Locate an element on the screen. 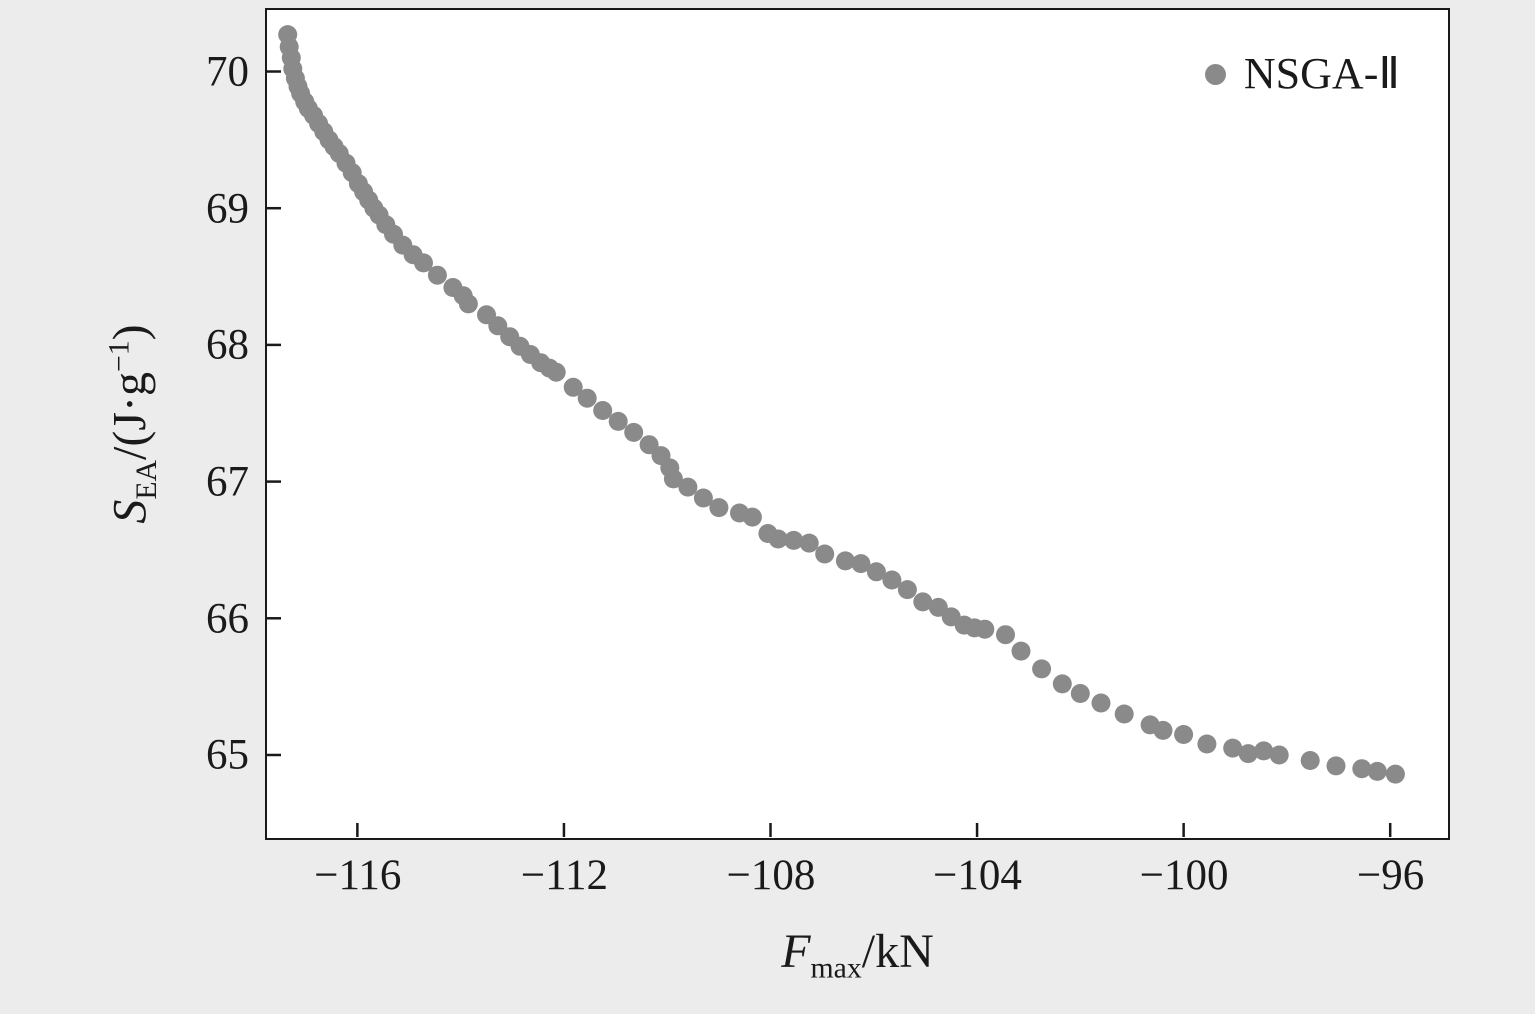 The height and width of the screenshot is (1014, 1535). x-tick-label: −108 is located at coordinates (771, 875).